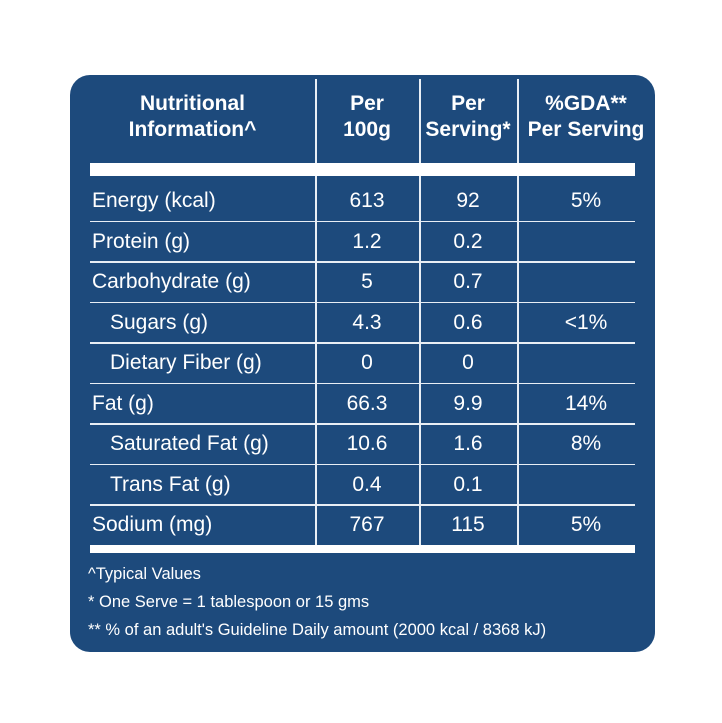 The width and height of the screenshot is (722, 723). What do you see at coordinates (367, 200) in the screenshot?
I see `nutrient-value: 613` at bounding box center [367, 200].